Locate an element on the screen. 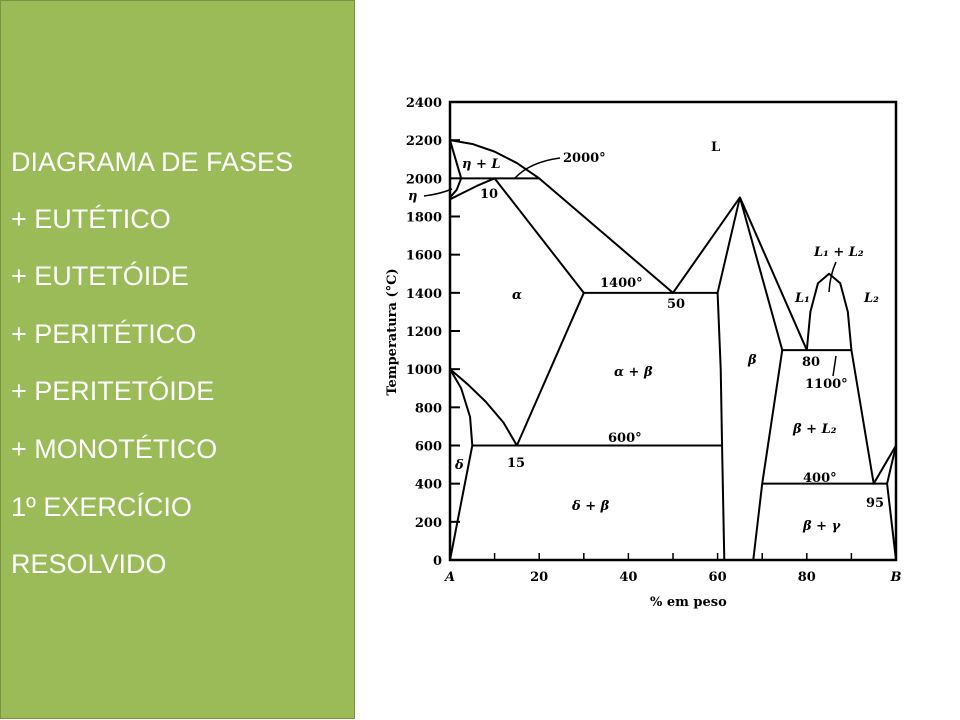 This screenshot has height=720, width=960. x-tick-label: 60 is located at coordinates (718, 577).